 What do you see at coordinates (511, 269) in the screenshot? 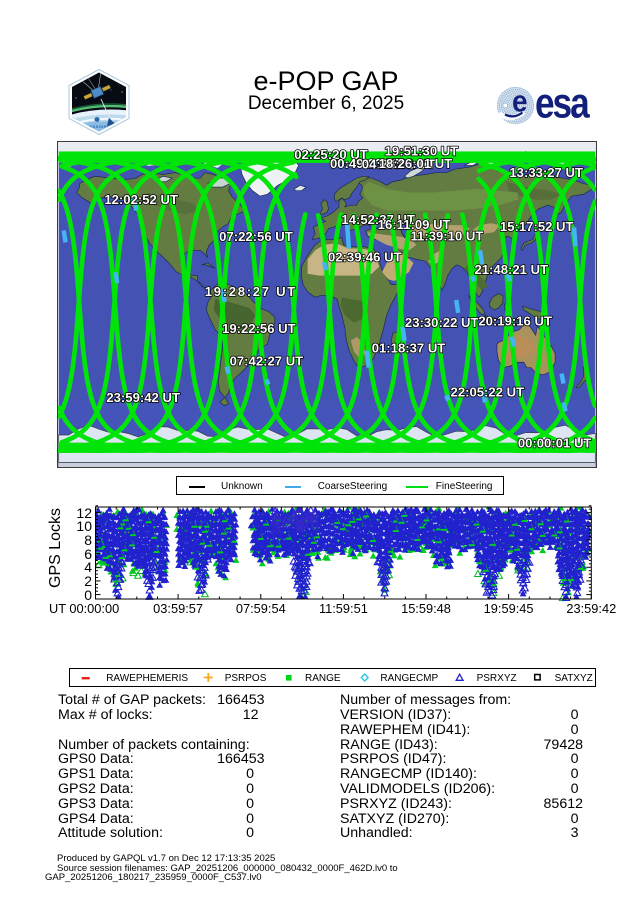
I see `svg-text: 21:48:21 UT` at bounding box center [511, 269].